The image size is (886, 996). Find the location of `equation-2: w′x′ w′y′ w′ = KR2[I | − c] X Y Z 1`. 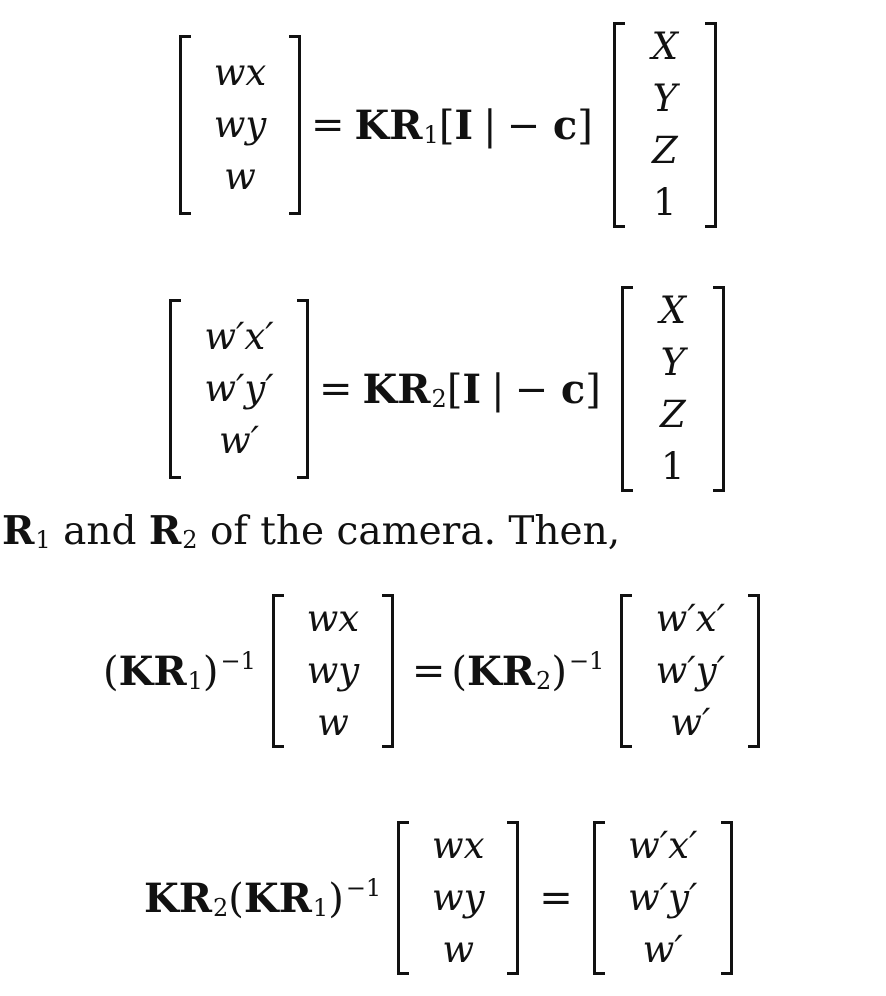

equation-2: w′x′ w′y′ w′ = KR2[I | − c] X Y Z 1 is located at coordinates (447, 389).